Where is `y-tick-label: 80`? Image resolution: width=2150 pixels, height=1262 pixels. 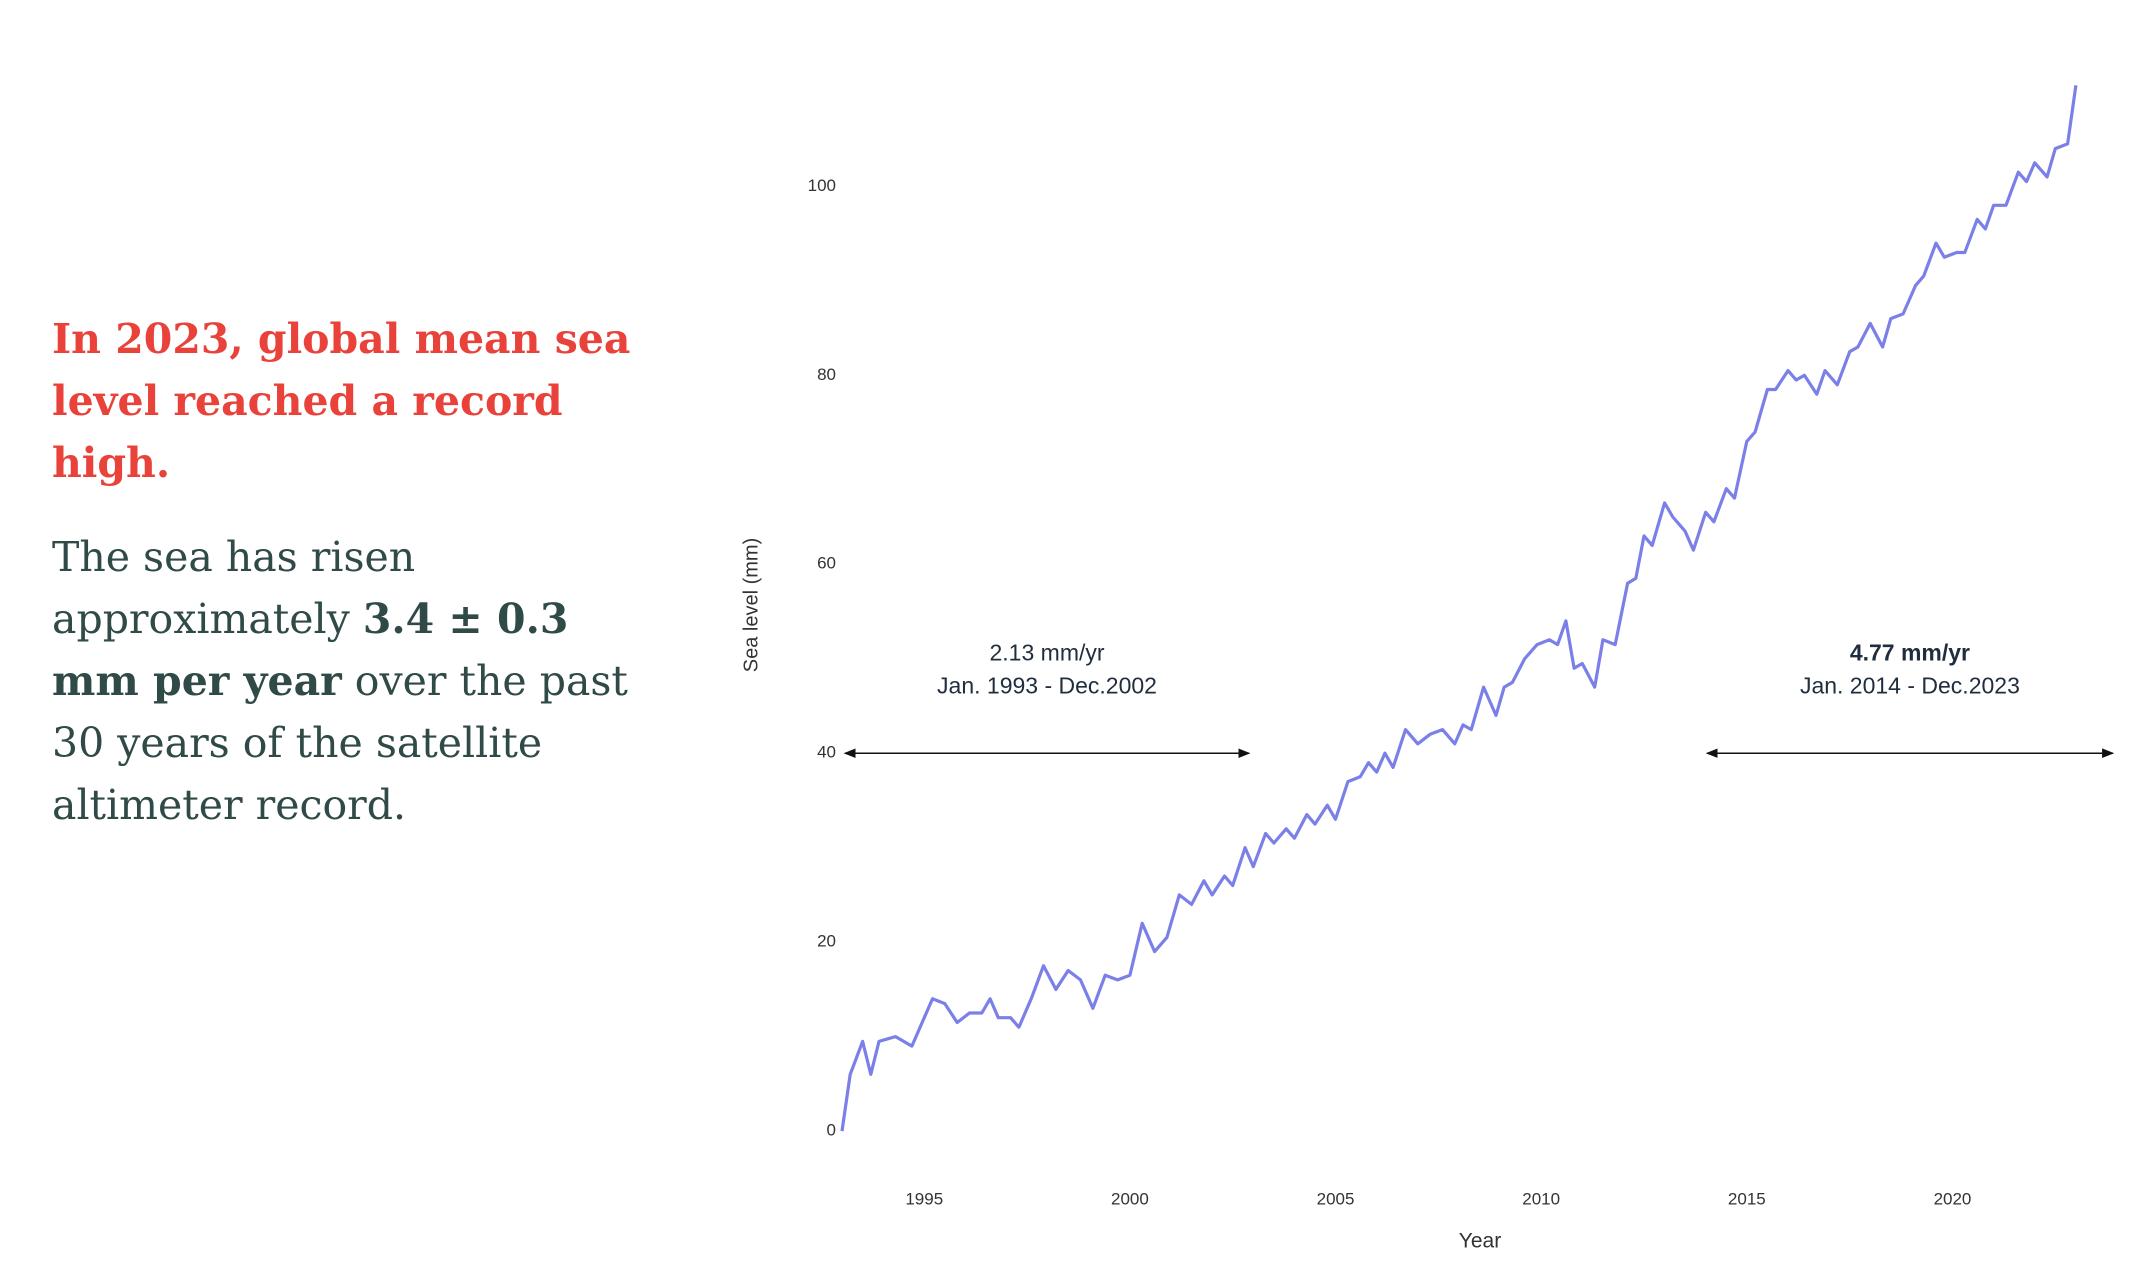
y-tick-label: 80 is located at coordinates (826, 374).